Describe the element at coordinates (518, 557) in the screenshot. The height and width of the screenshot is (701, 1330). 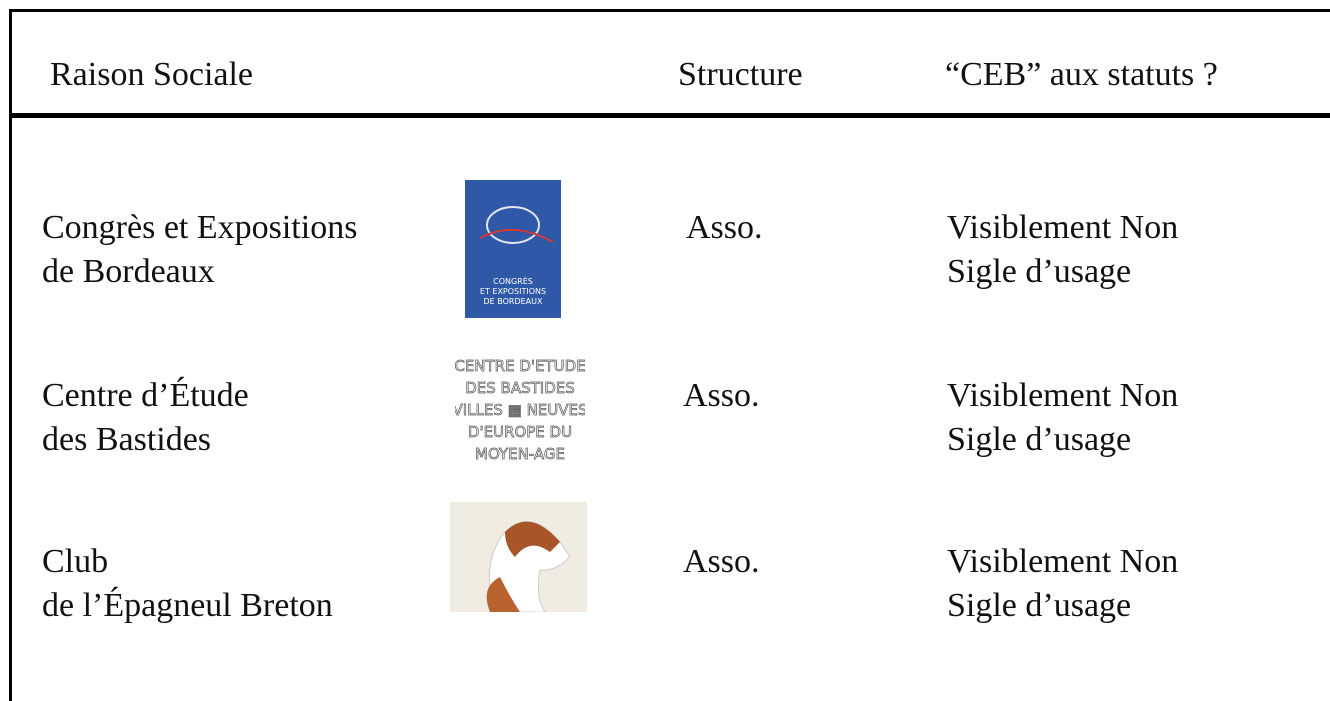
I see `logo` at that location.